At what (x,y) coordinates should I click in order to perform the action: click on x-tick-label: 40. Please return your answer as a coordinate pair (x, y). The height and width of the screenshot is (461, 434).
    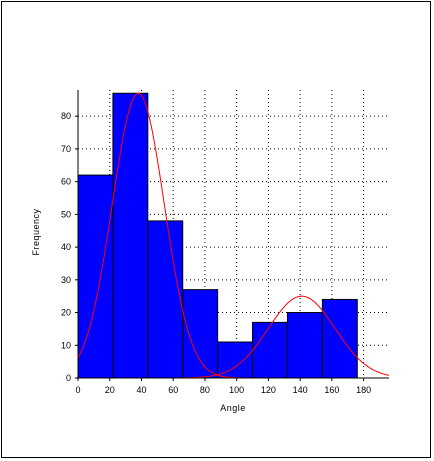
    Looking at the image, I should click on (141, 390).